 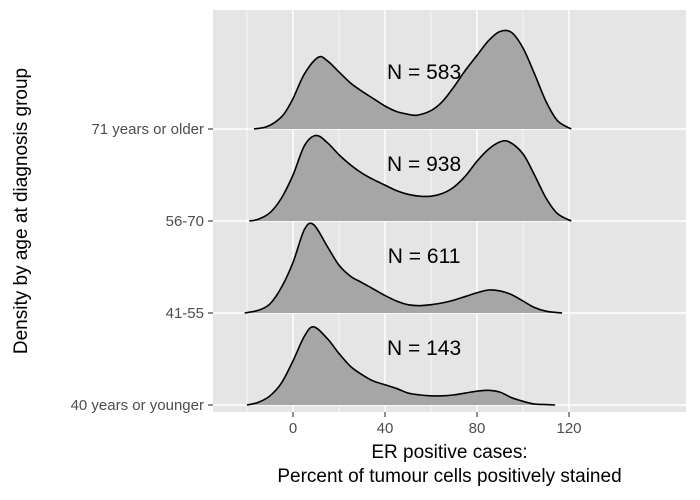 What do you see at coordinates (424, 72) in the screenshot?
I see `ridge-annotation-3: N = 583` at bounding box center [424, 72].